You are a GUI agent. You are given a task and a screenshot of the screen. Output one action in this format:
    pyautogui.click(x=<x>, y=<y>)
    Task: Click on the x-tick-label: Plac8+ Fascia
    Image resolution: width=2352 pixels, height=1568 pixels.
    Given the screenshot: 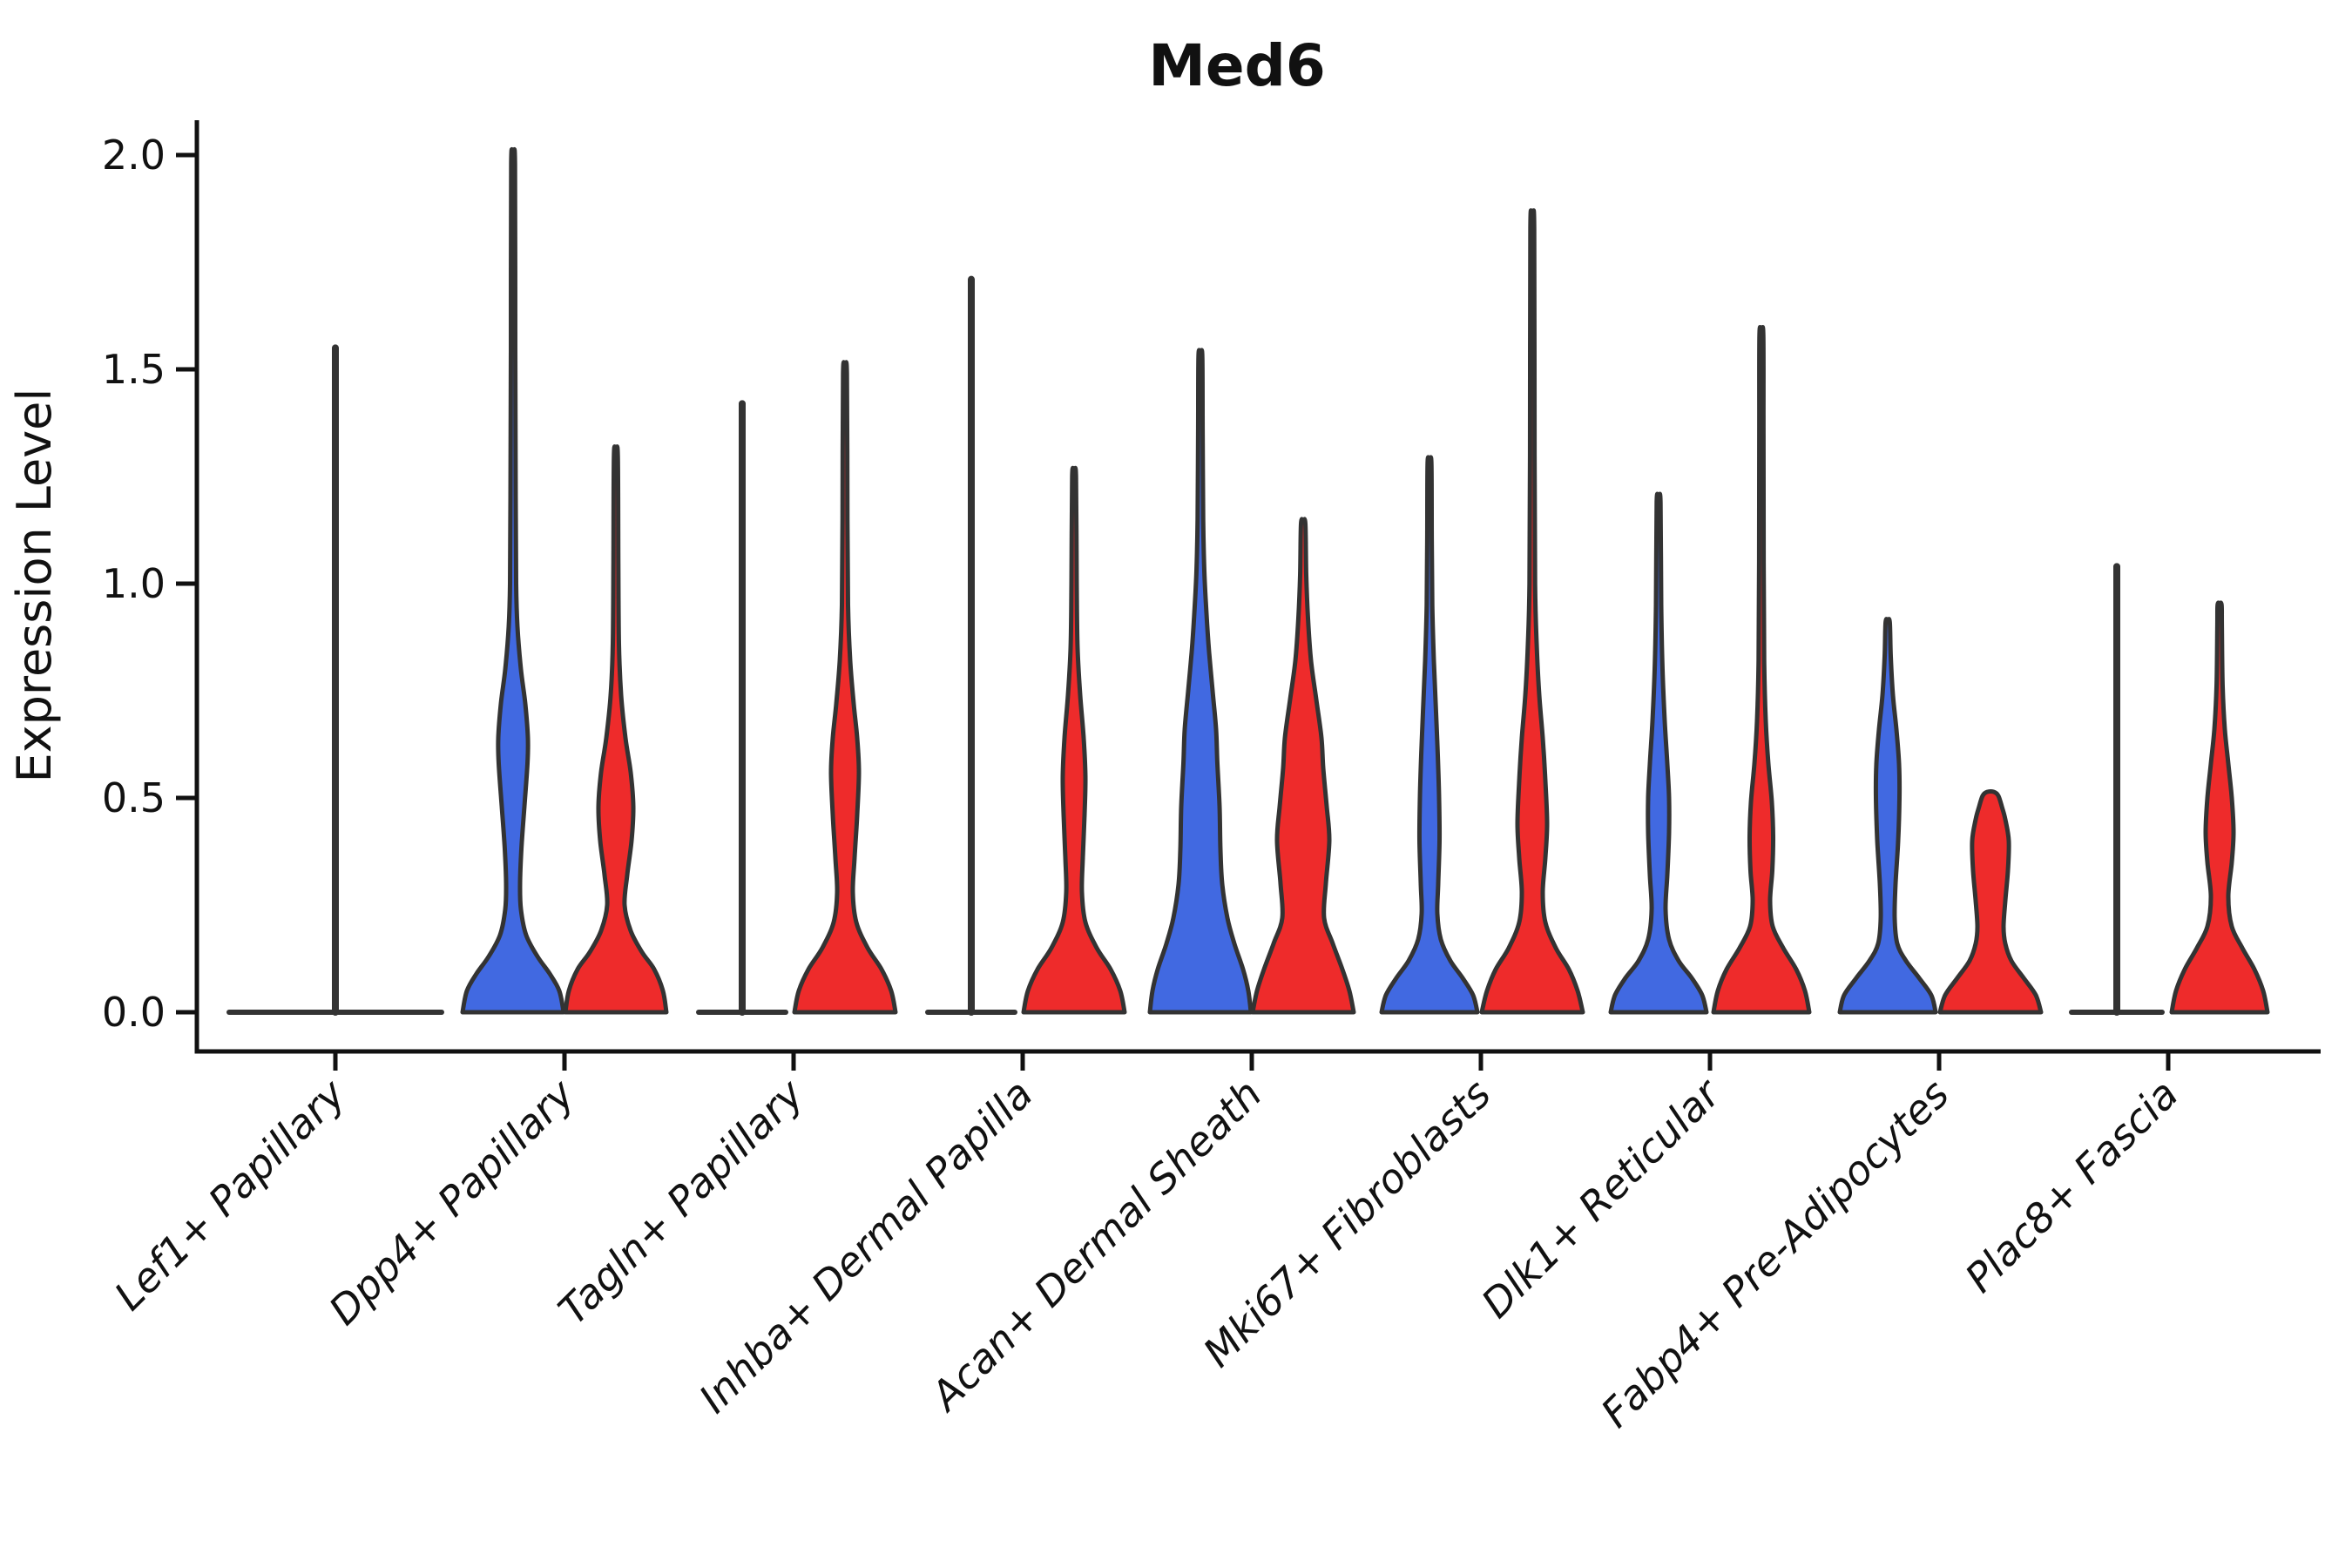 What is the action you would take?
    pyautogui.click(x=2071, y=1186)
    